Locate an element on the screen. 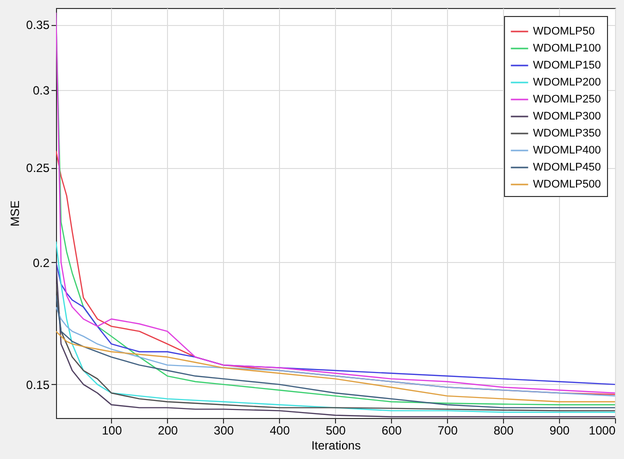 This screenshot has height=459, width=624. x-tick-label: 500 is located at coordinates (336, 431).